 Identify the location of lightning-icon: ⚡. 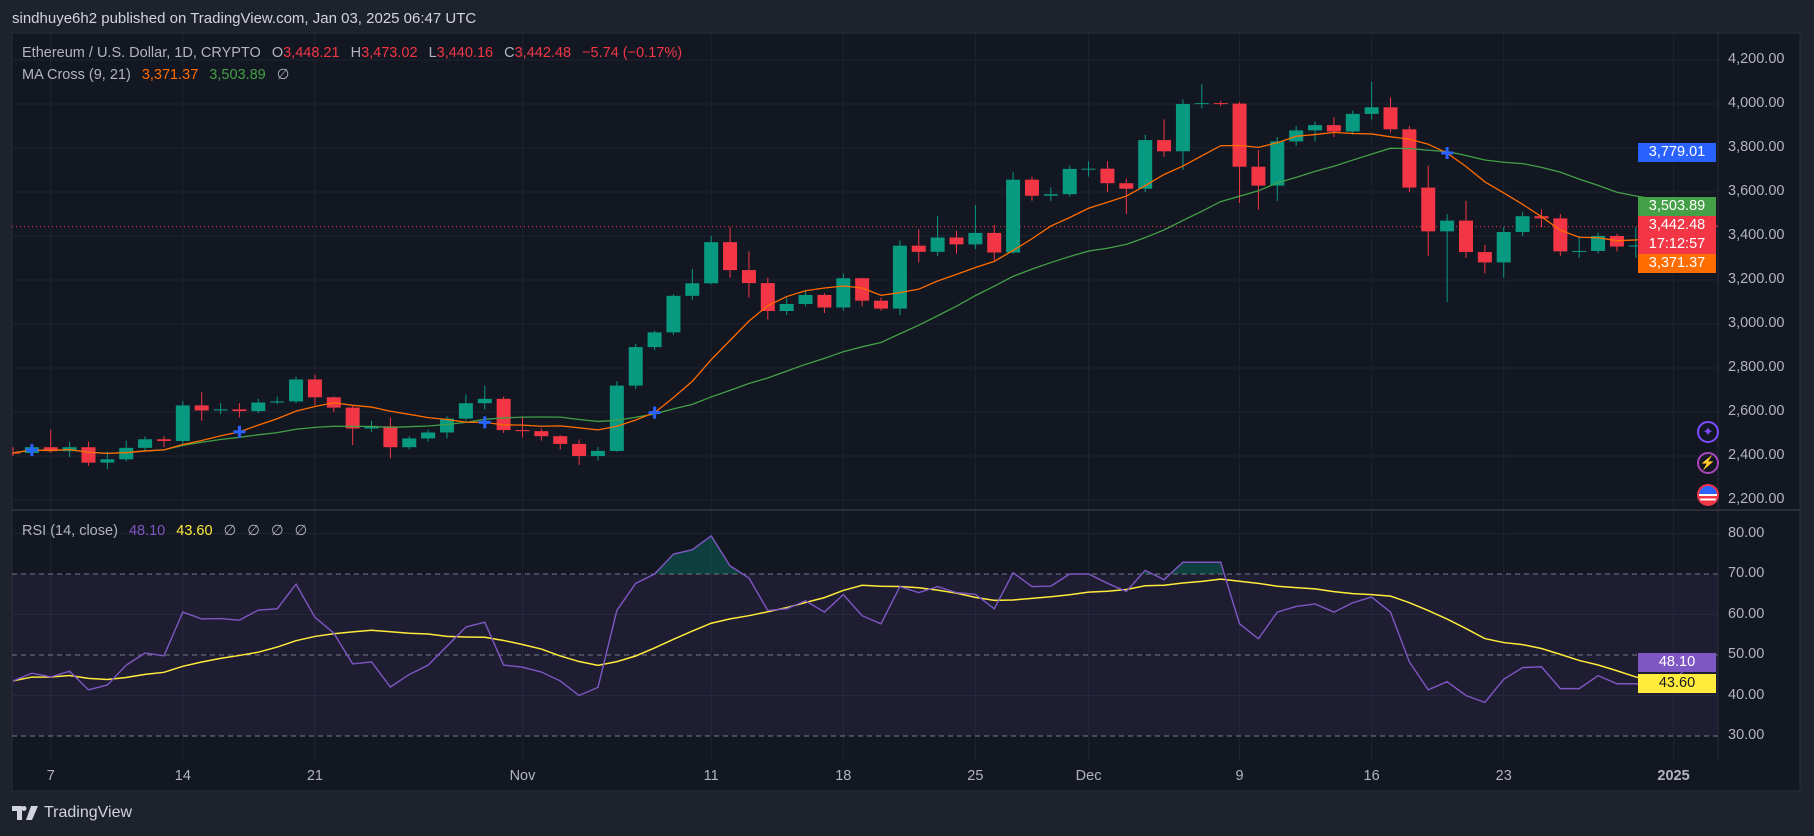
(1708, 463).